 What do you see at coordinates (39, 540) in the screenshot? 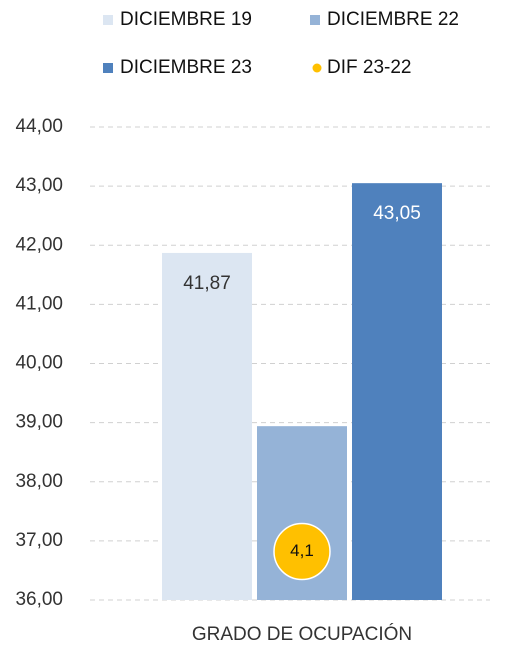
I see `y-tick-label: 37,00` at bounding box center [39, 540].